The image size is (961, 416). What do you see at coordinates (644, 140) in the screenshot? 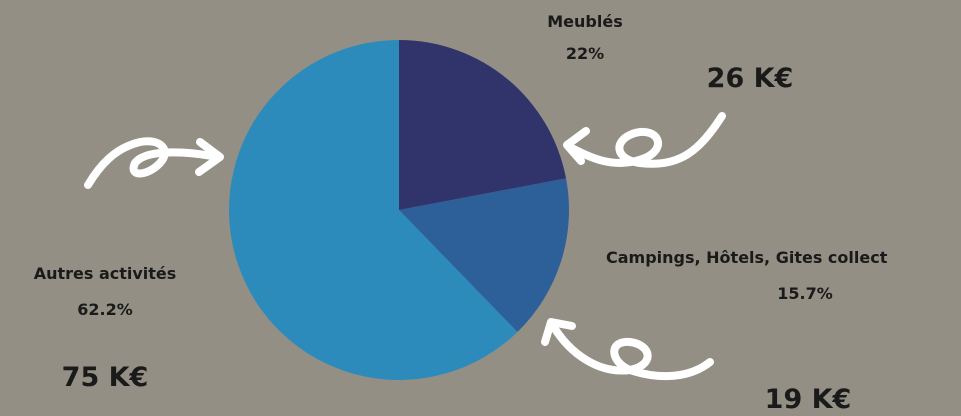
I see `arrow-meubles-icon` at bounding box center [644, 140].